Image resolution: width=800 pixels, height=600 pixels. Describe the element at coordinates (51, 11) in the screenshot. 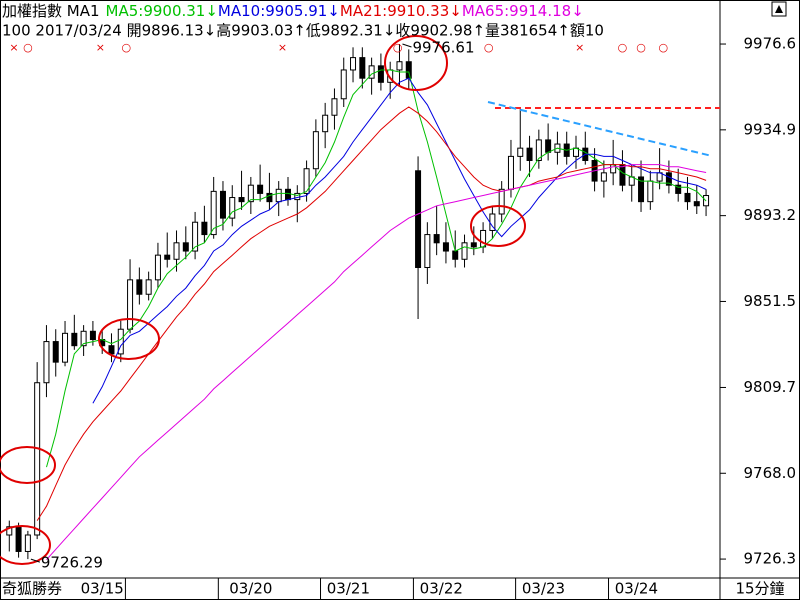

I see `title: 加權指數 MA1` at that location.